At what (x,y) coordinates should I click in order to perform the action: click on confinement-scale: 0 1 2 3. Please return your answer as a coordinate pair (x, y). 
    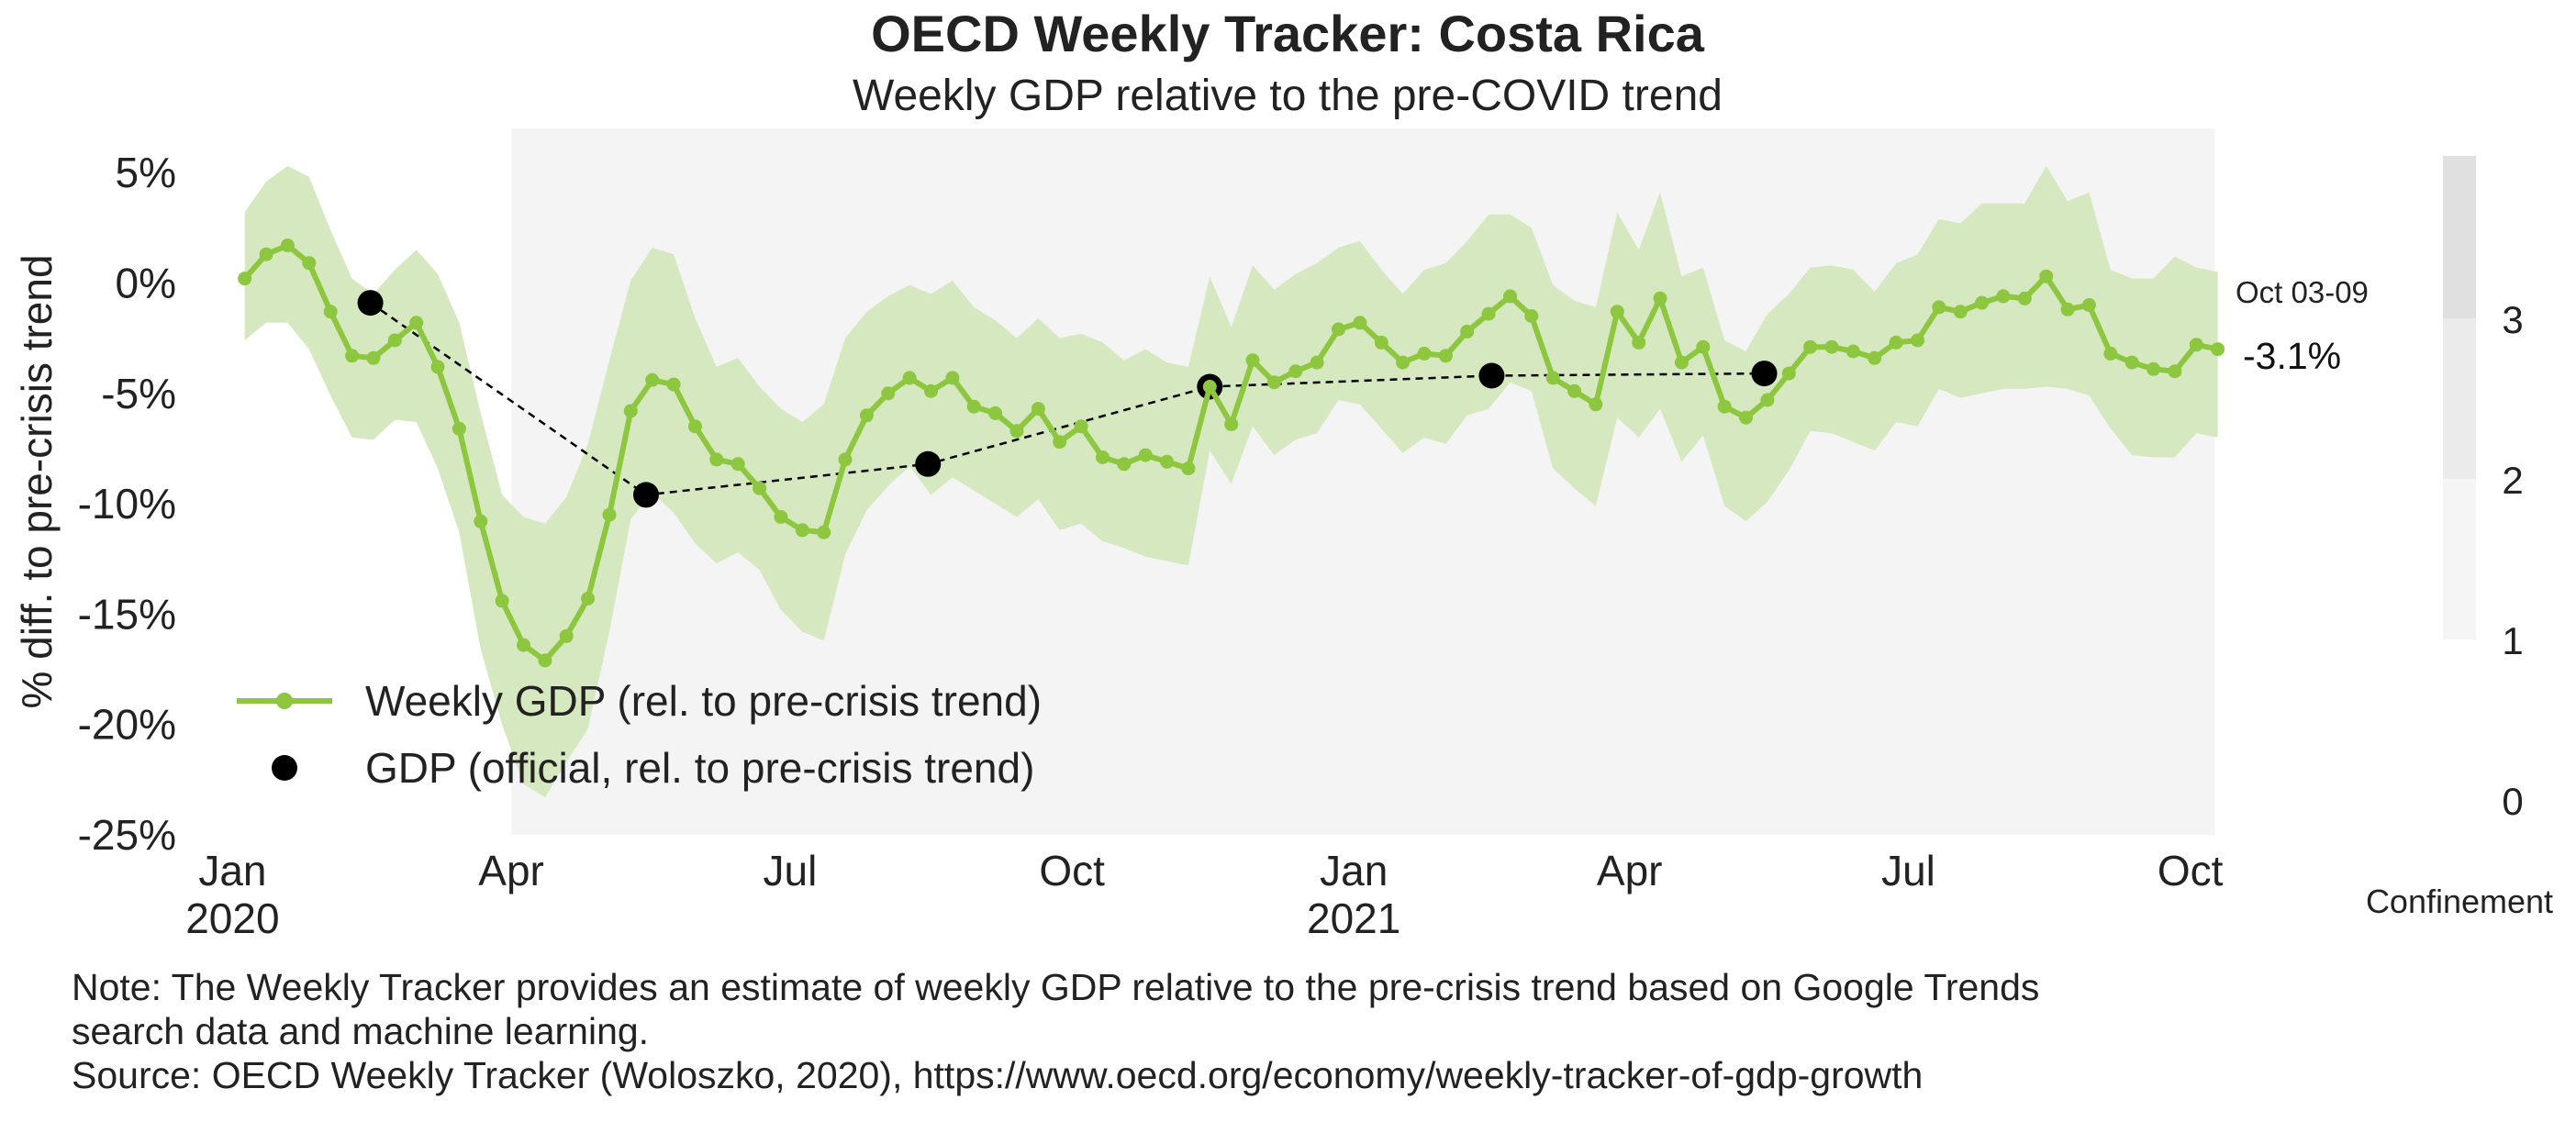
    Looking at the image, I should click on (2484, 490).